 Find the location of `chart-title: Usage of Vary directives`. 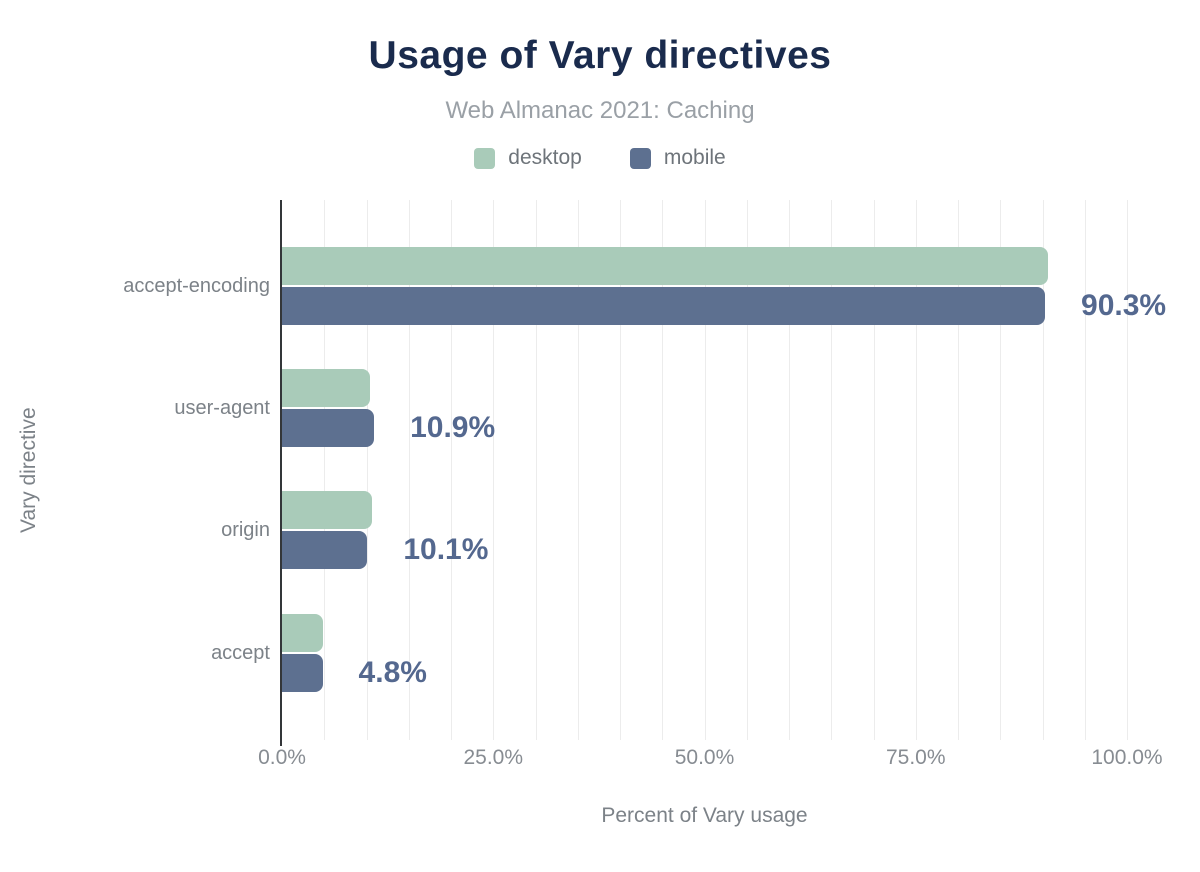

chart-title: Usage of Vary directives is located at coordinates (600, 55).